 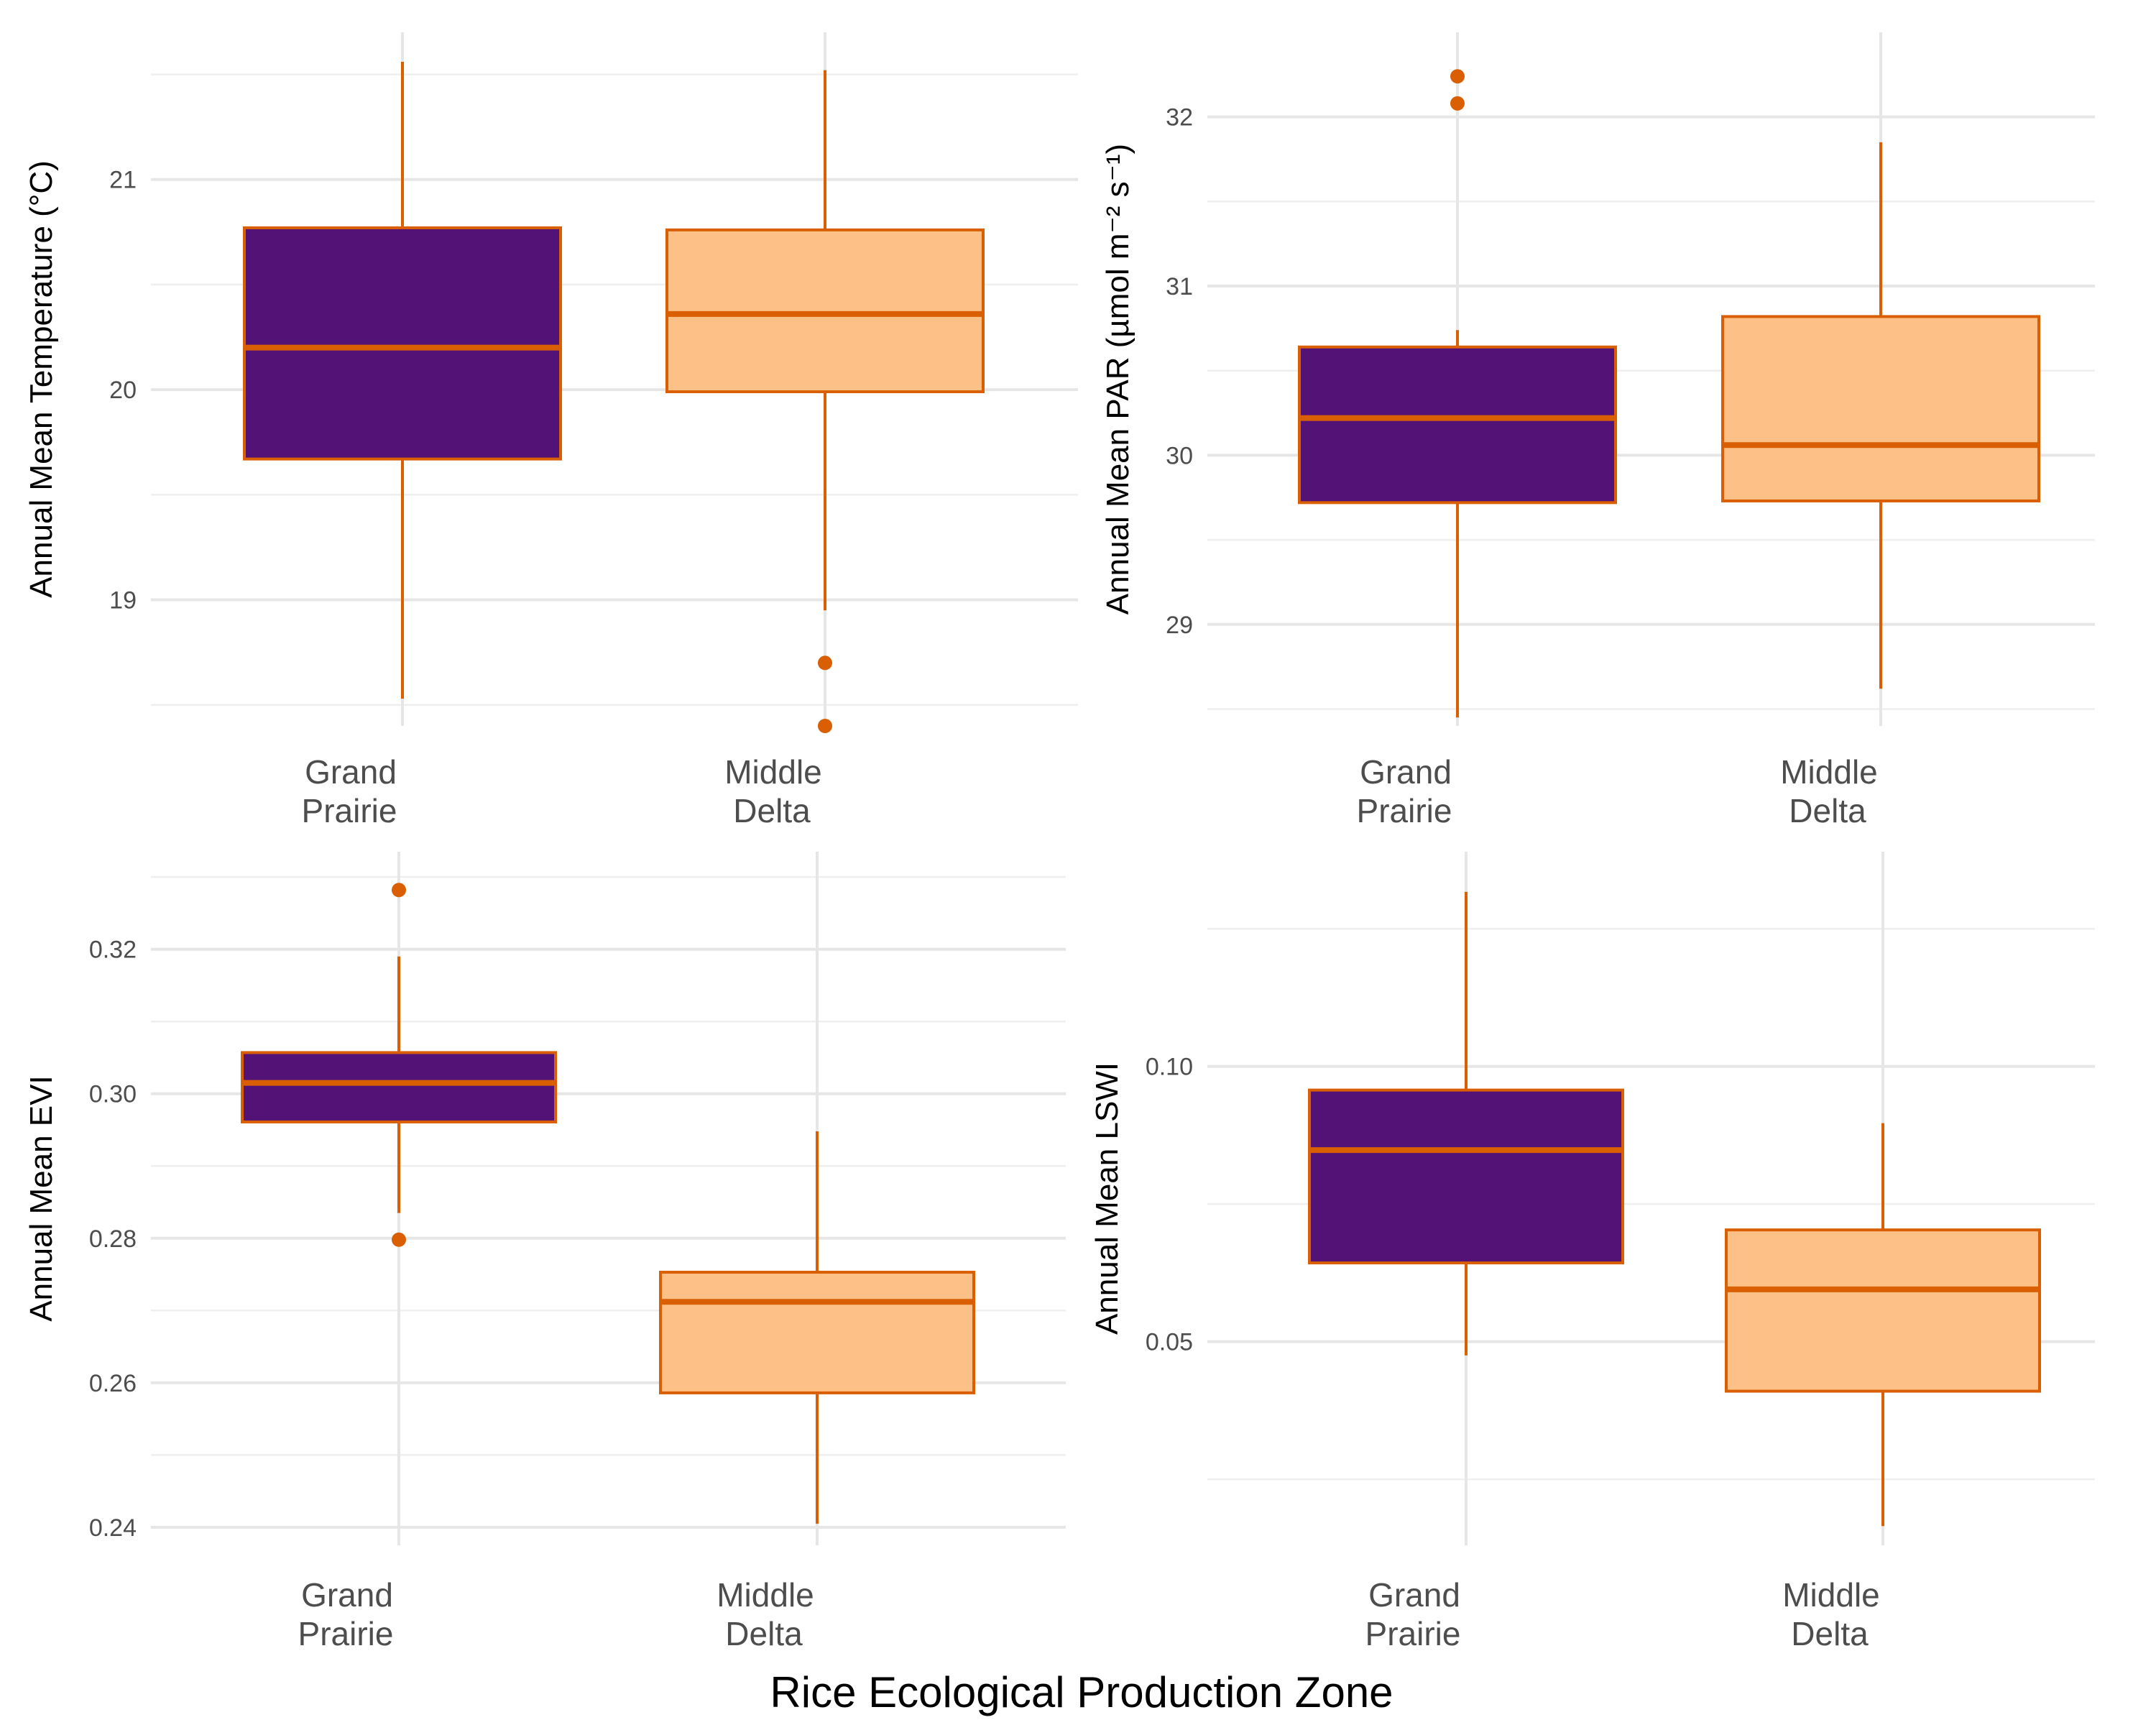 What do you see at coordinates (1169, 1342) in the screenshot?
I see `y-tick-label: 0.05` at bounding box center [1169, 1342].